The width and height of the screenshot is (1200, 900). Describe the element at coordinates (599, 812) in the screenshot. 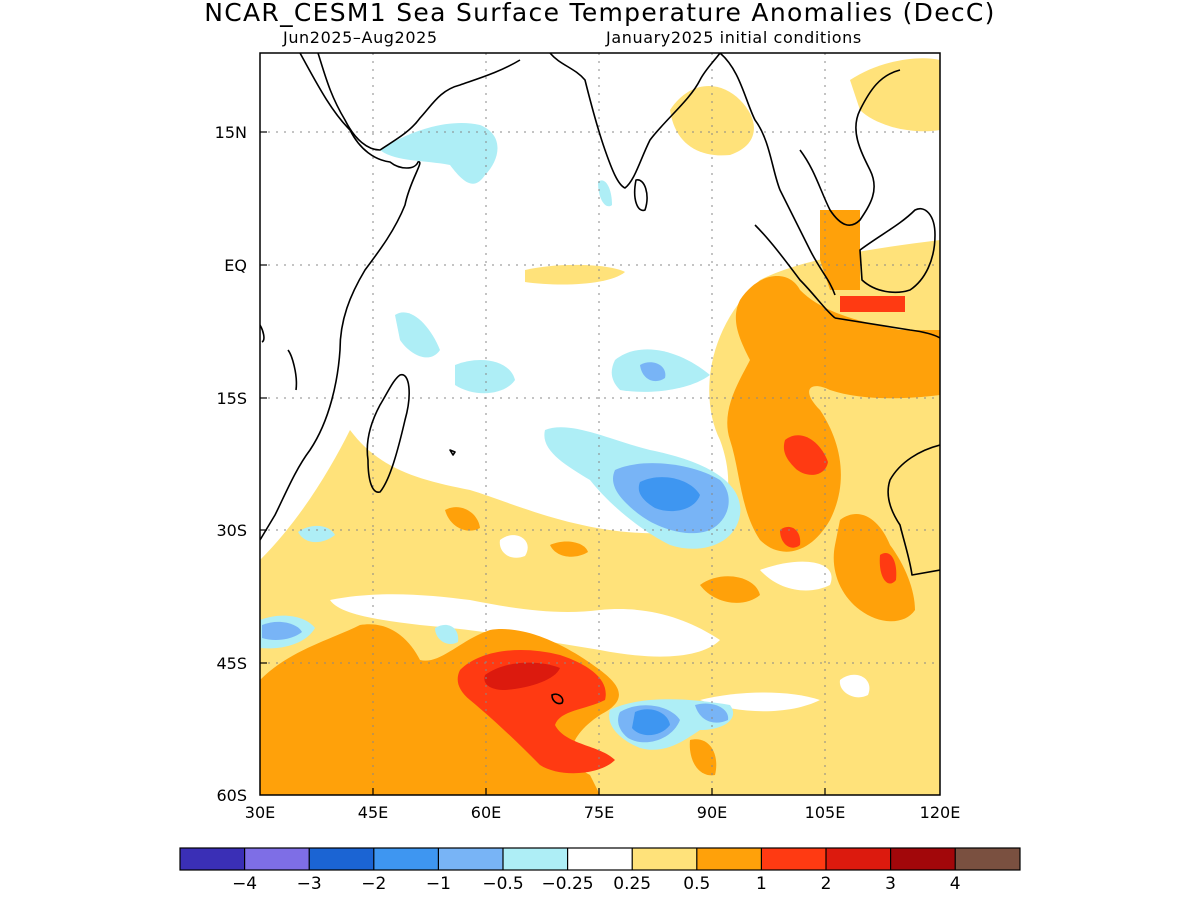

I see `x-tick-label: 75E` at that location.